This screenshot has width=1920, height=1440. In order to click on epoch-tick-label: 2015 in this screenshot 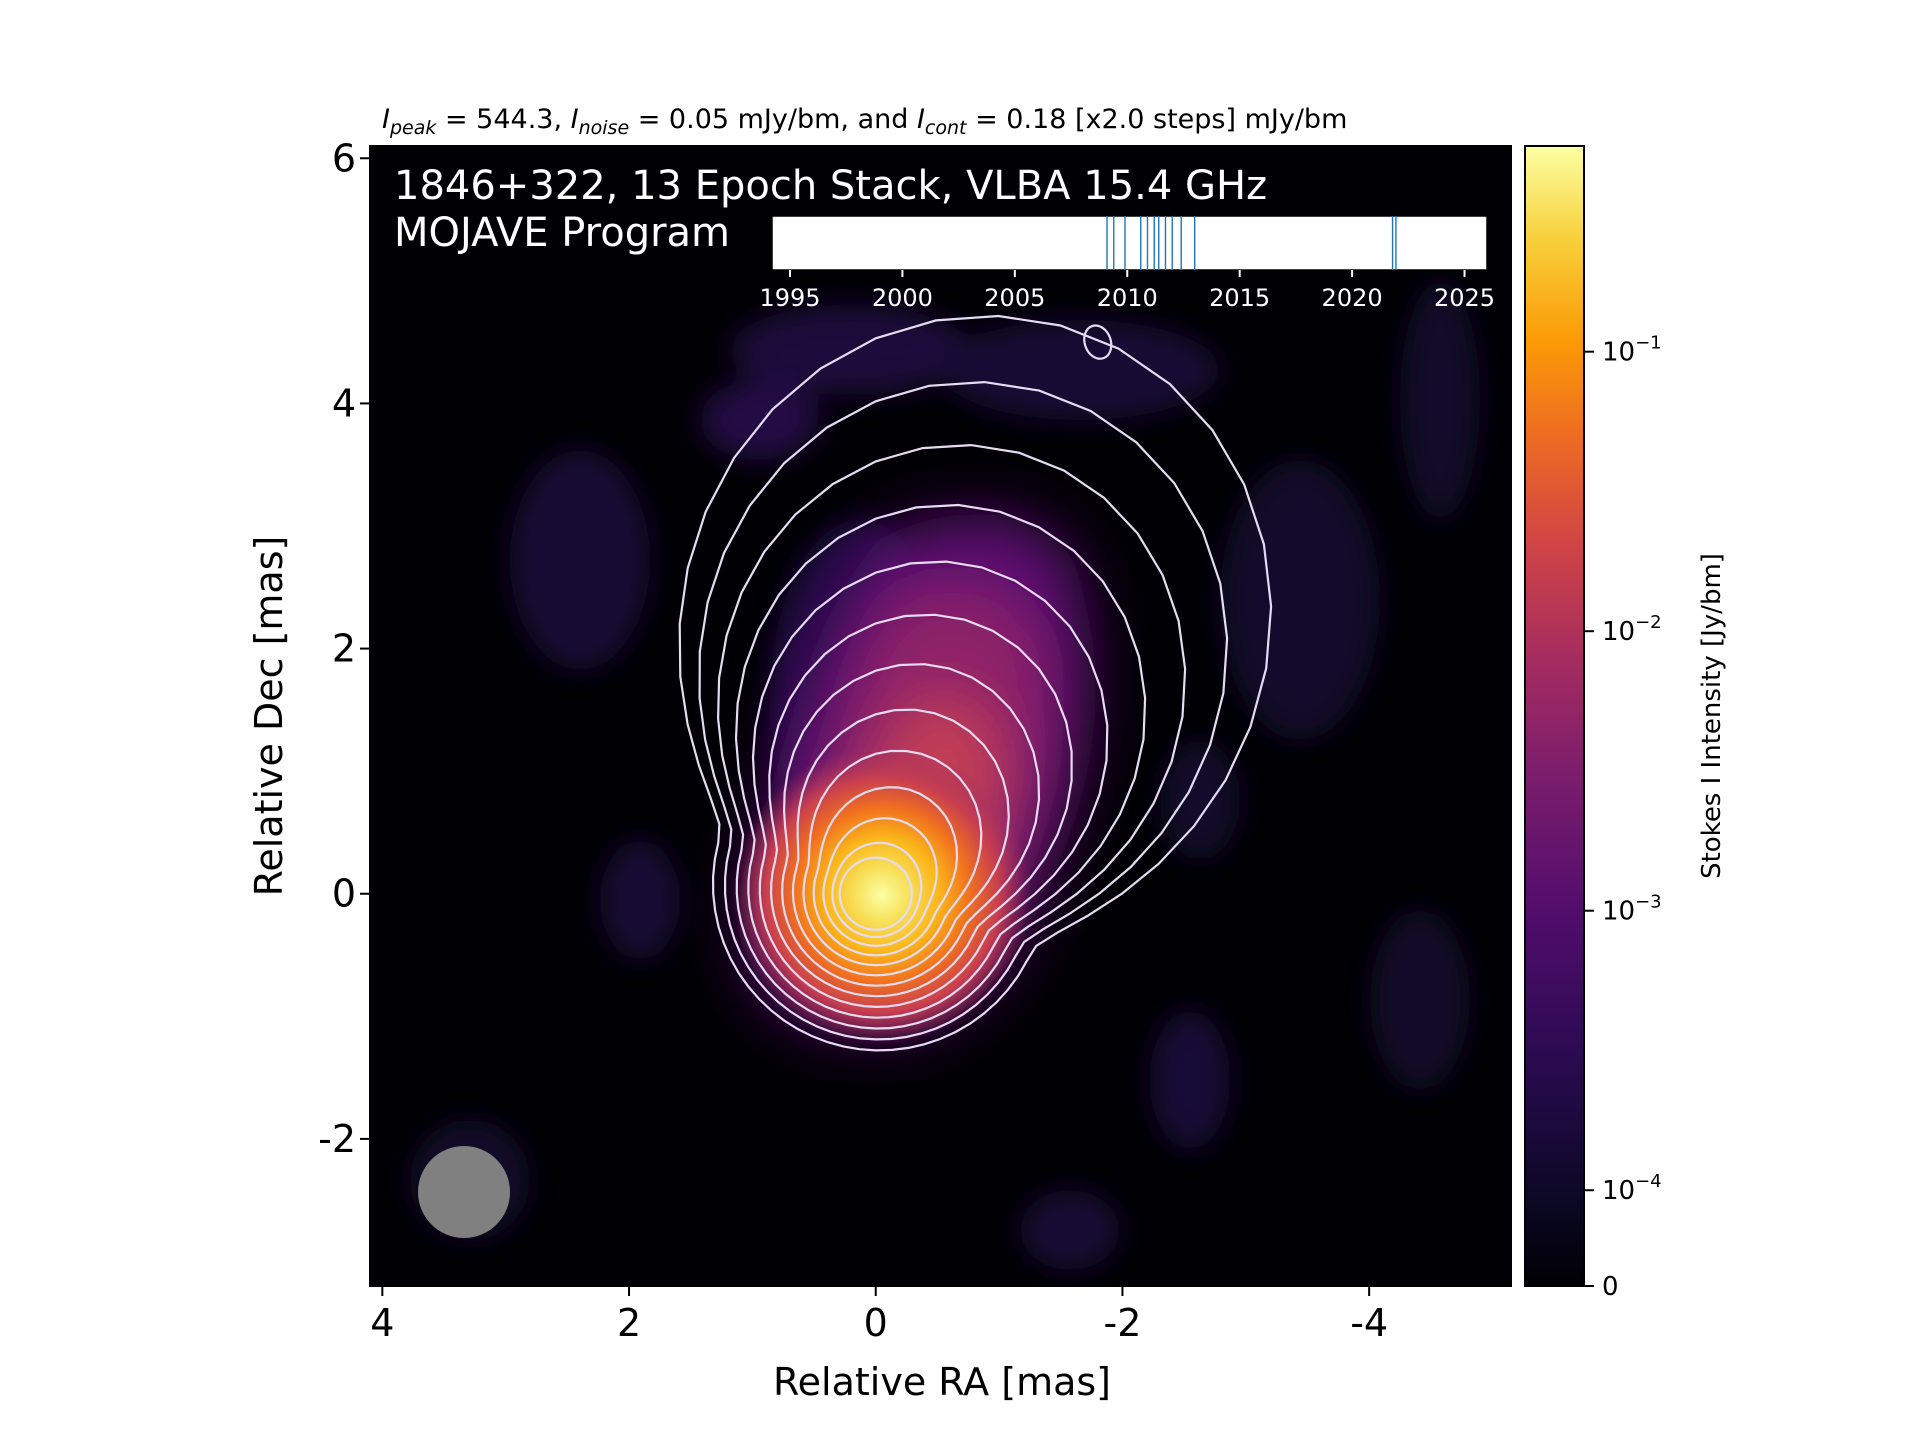, I will do `click(1239, 298)`.